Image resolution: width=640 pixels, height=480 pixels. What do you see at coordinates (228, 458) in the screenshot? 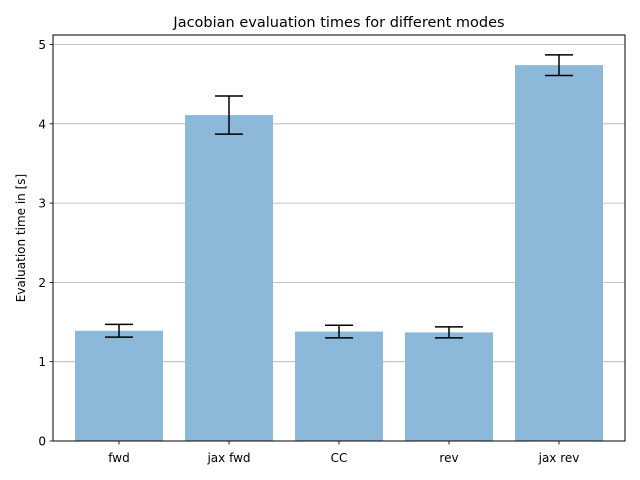
I see `x-tick-label: jax fwd` at bounding box center [228, 458].